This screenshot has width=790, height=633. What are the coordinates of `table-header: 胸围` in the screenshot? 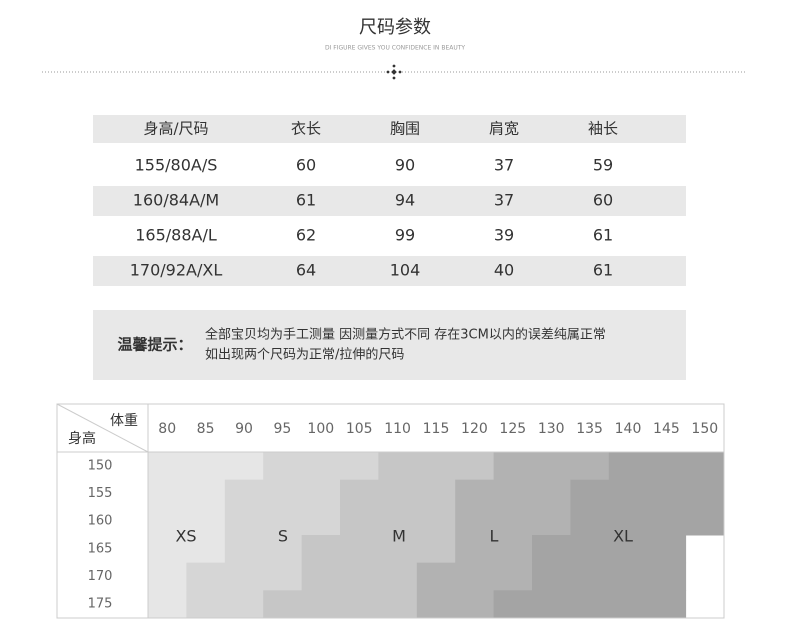 It's located at (405, 129).